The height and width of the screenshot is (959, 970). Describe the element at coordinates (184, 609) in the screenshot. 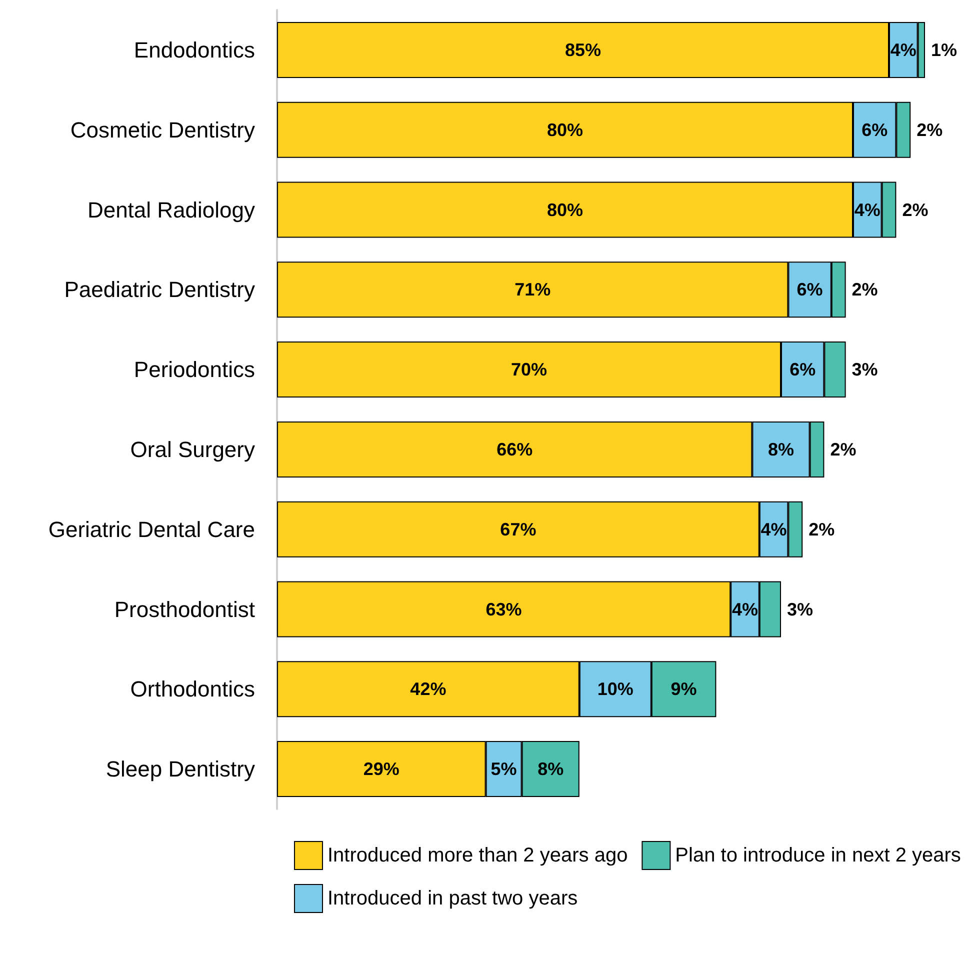

I see `y-tick-label: Prosthodontist` at that location.